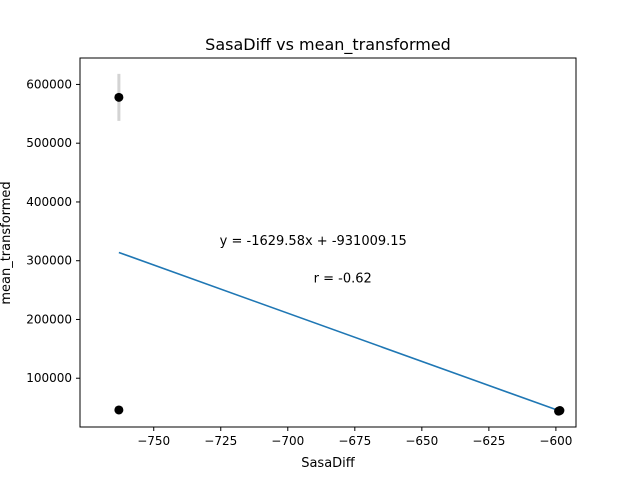 The image size is (640, 480). I want to click on chart-title: SasaDiff vs mean_transformed, so click(328, 45).